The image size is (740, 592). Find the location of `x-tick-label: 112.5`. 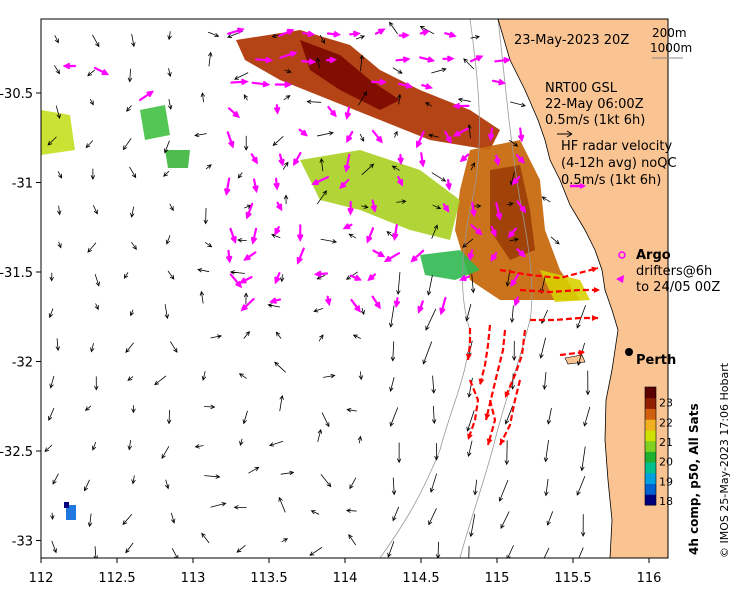

x-tick-label: 112.5 is located at coordinates (116, 578).